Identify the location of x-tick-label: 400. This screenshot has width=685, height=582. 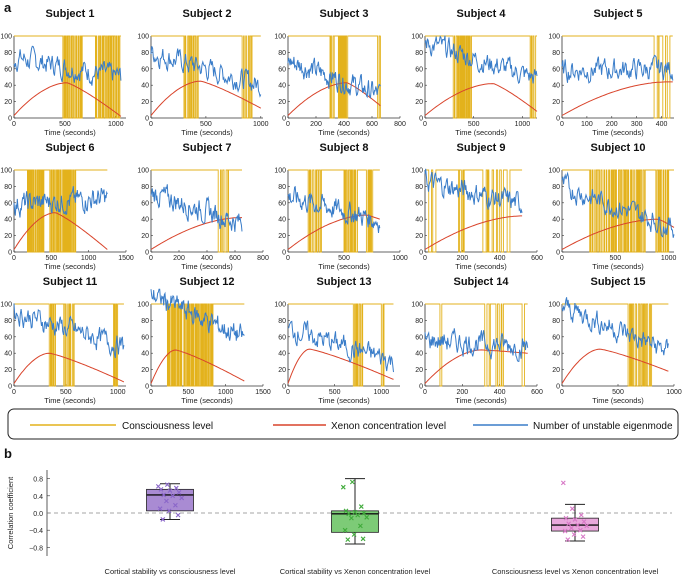
(344, 124).